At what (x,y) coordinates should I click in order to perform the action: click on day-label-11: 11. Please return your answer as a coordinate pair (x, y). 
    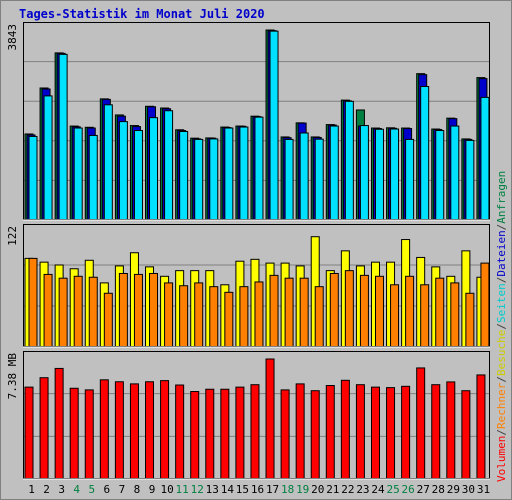
    Looking at the image, I should click on (182, 489).